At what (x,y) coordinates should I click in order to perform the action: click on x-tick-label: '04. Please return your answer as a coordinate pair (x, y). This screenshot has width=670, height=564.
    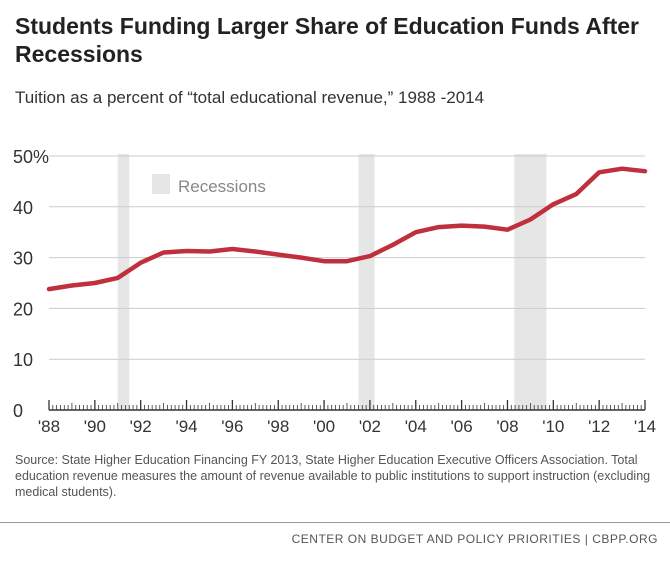
    Looking at the image, I should click on (416, 426).